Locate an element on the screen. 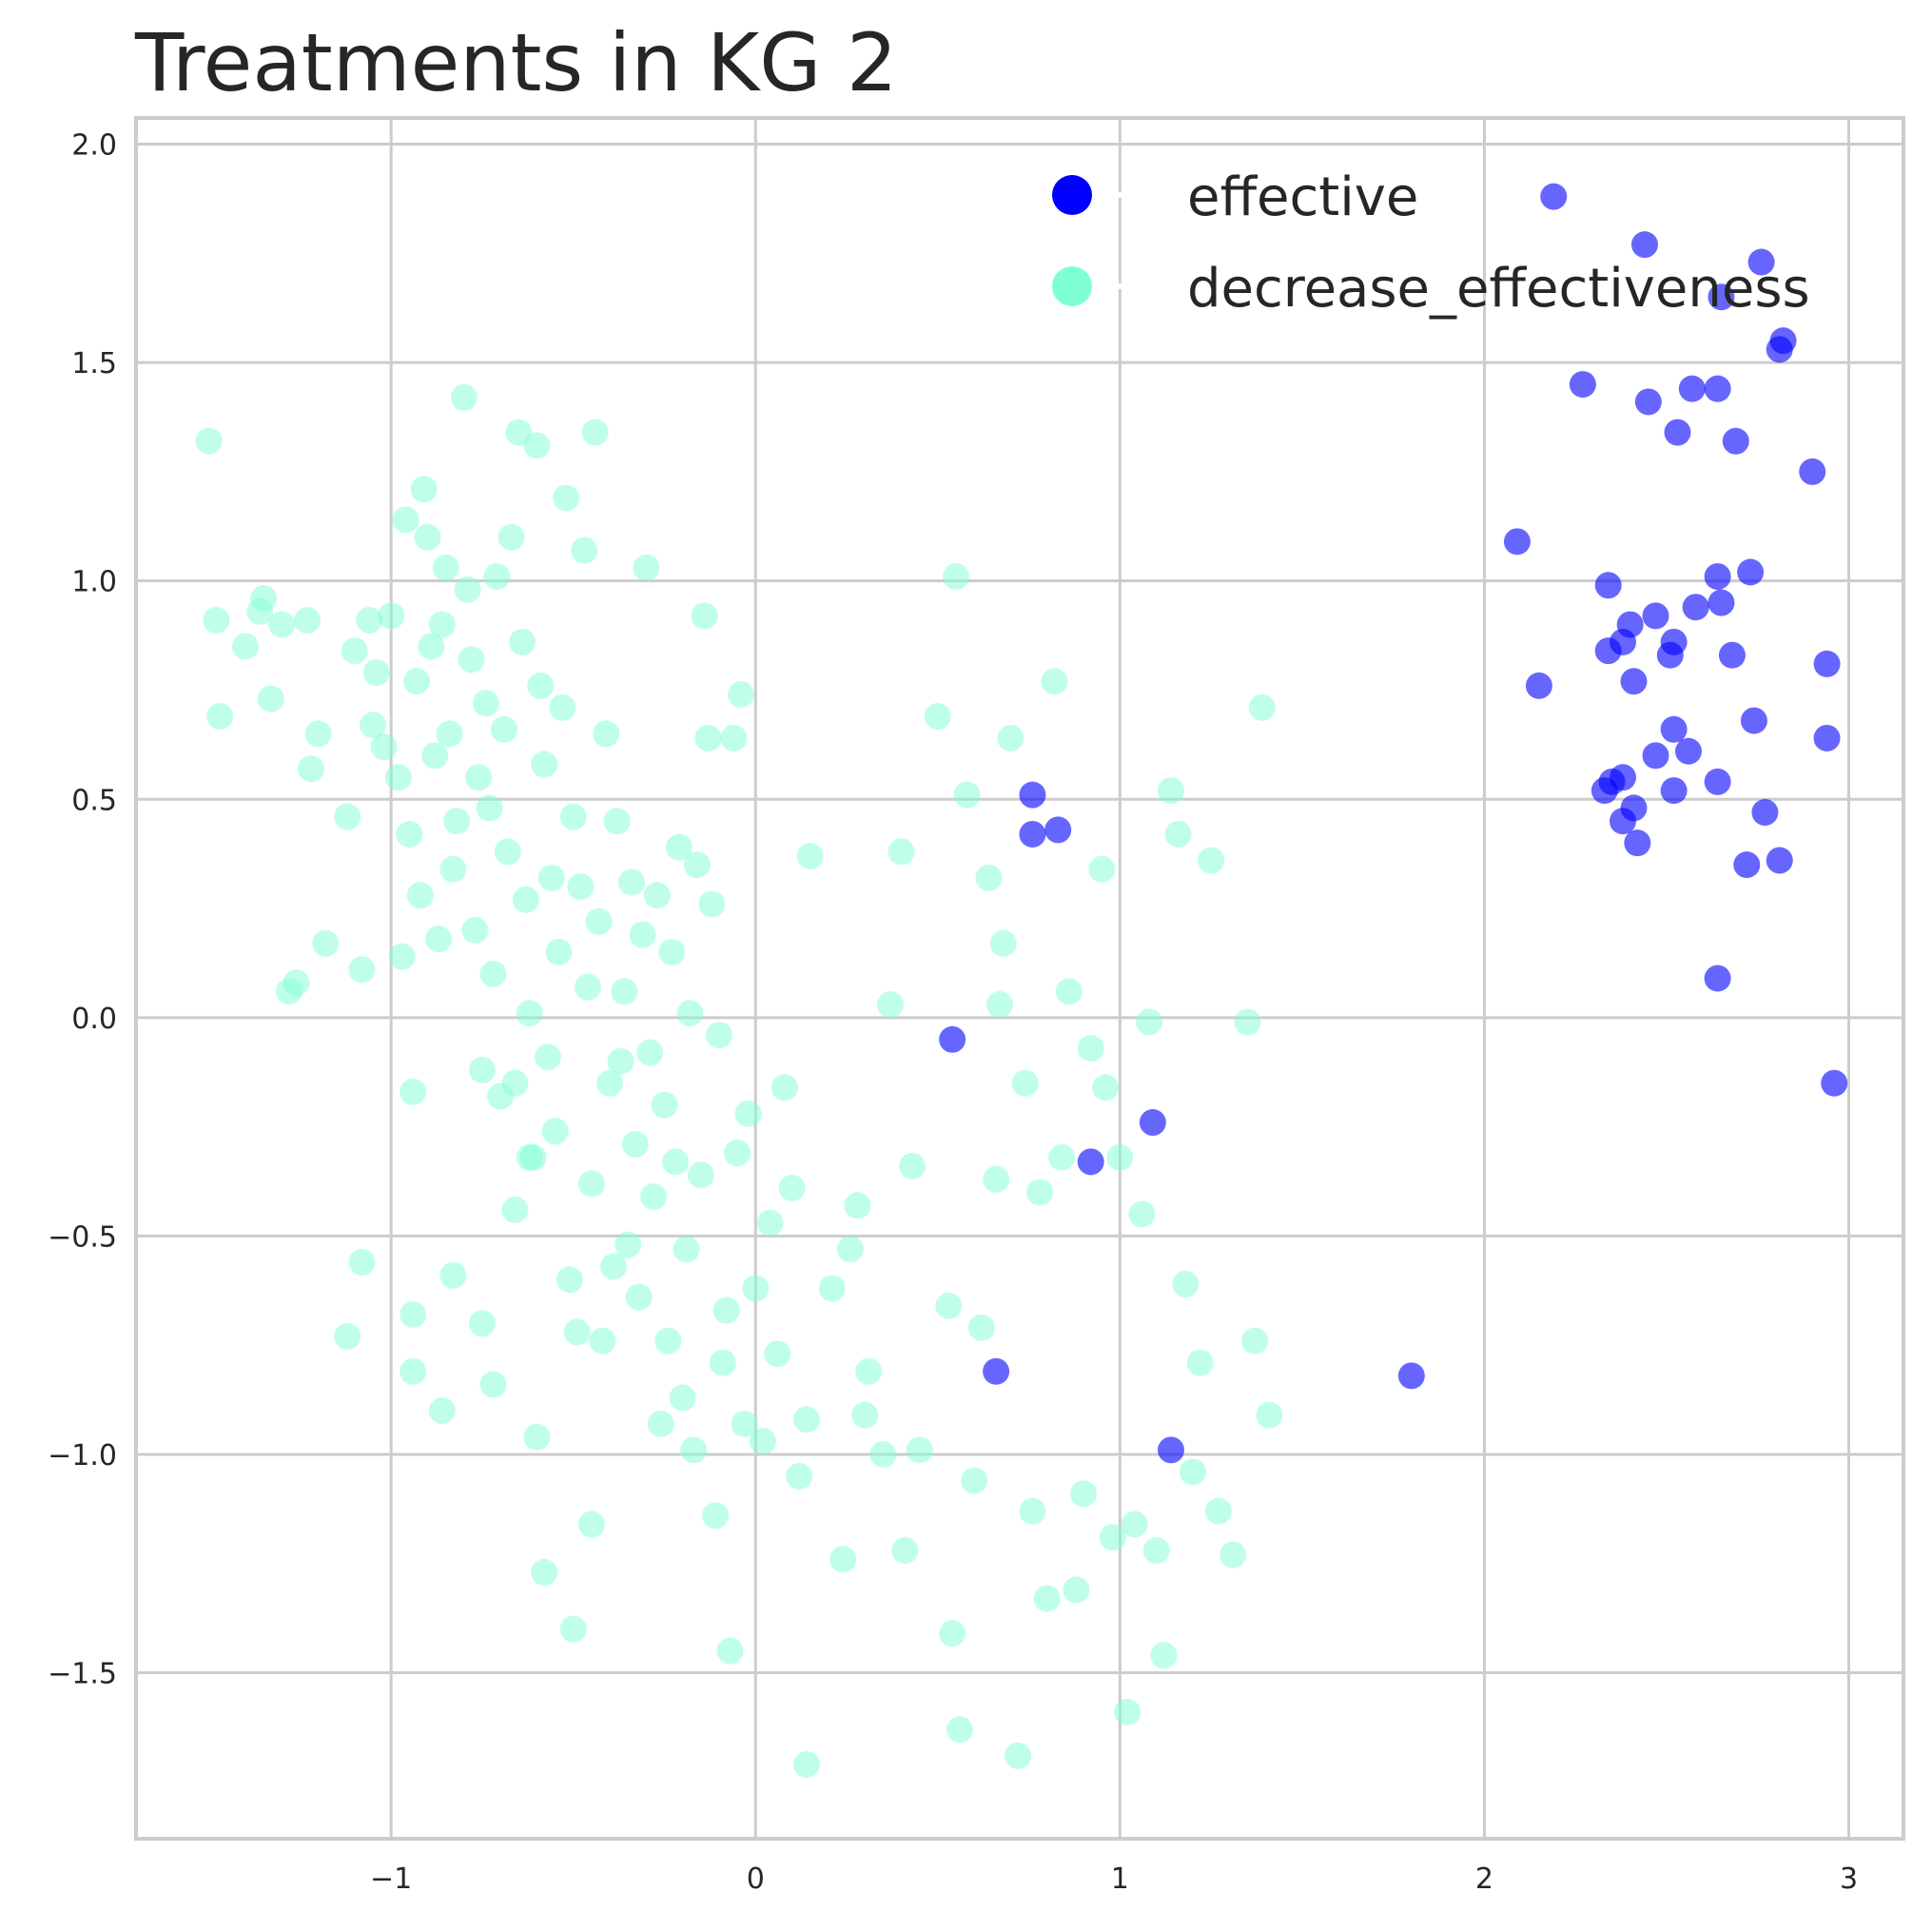 This screenshot has width=1932, height=1931. y-tick-label: 1.5 is located at coordinates (94, 363).